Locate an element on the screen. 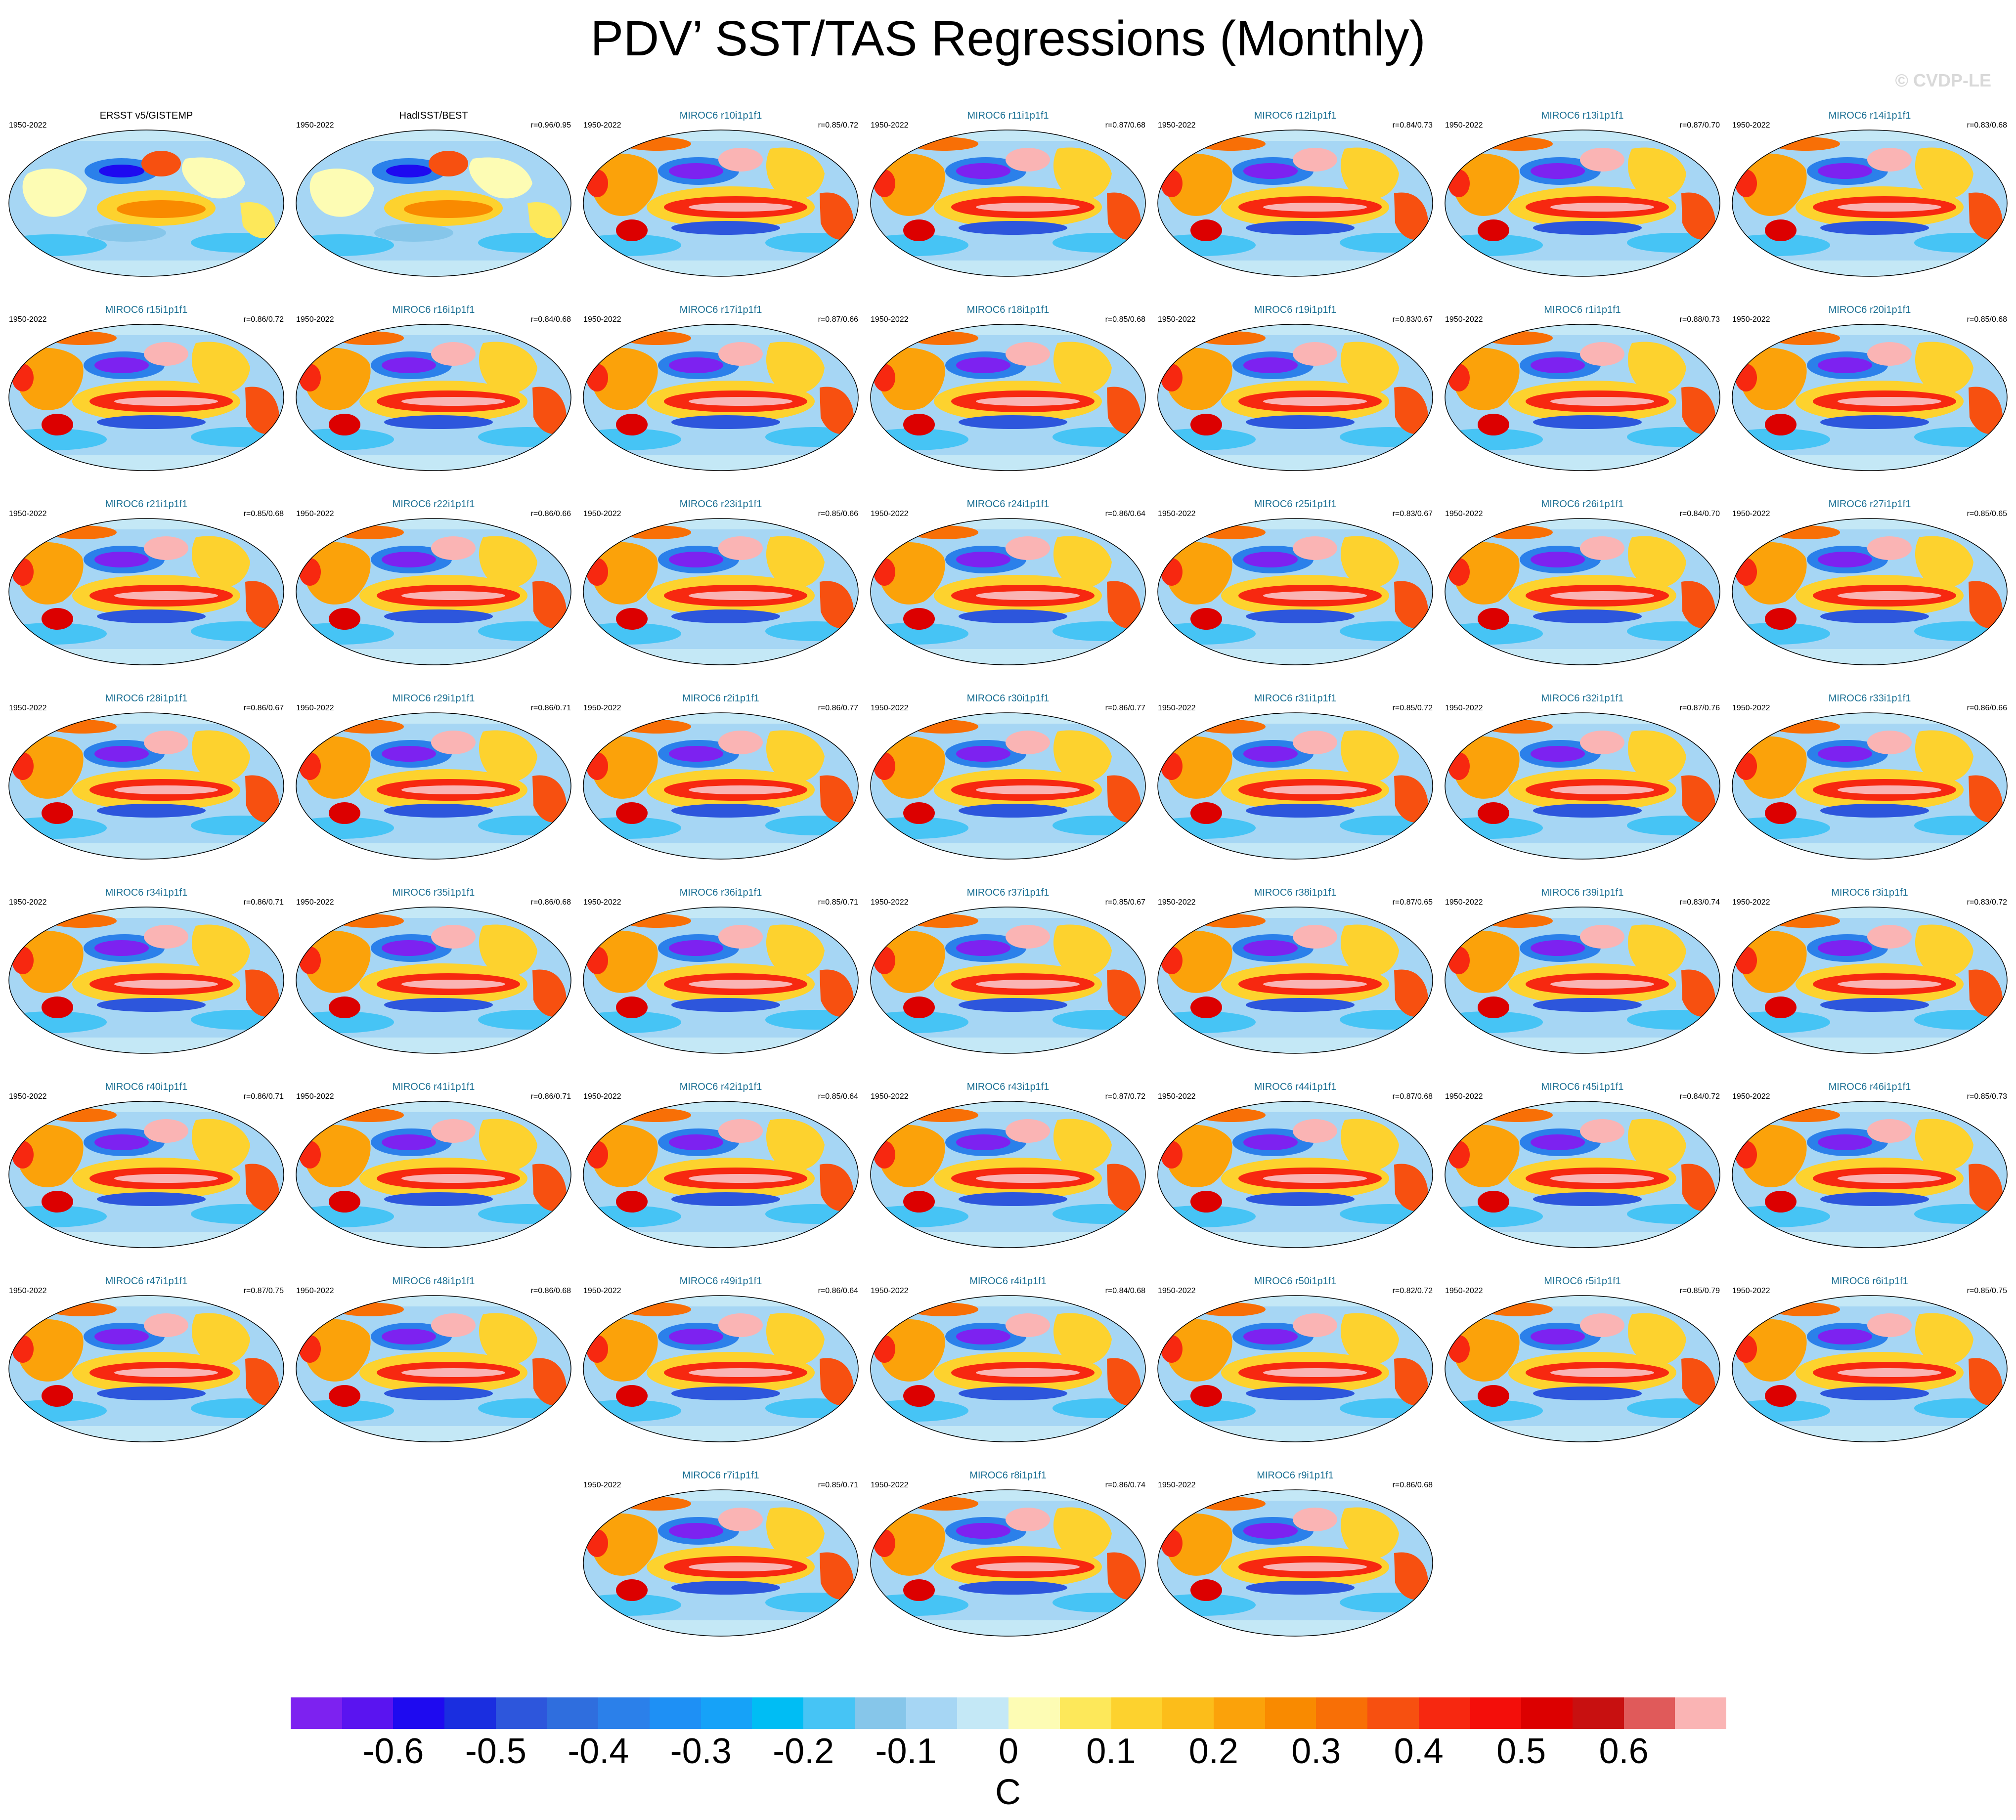  panel-title: MIROC6 r29i1p1f1 is located at coordinates (434, 698).